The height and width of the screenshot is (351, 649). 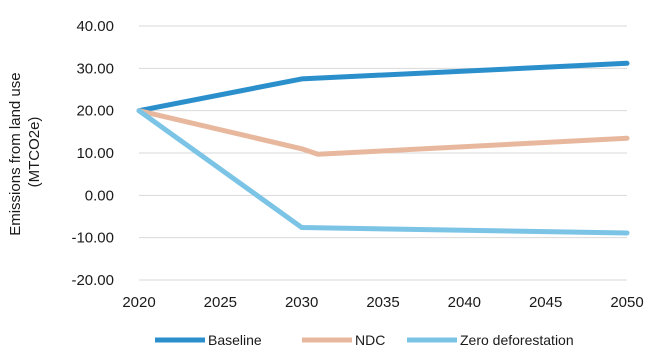 I want to click on x-tick-label: 2020, so click(x=138, y=302).